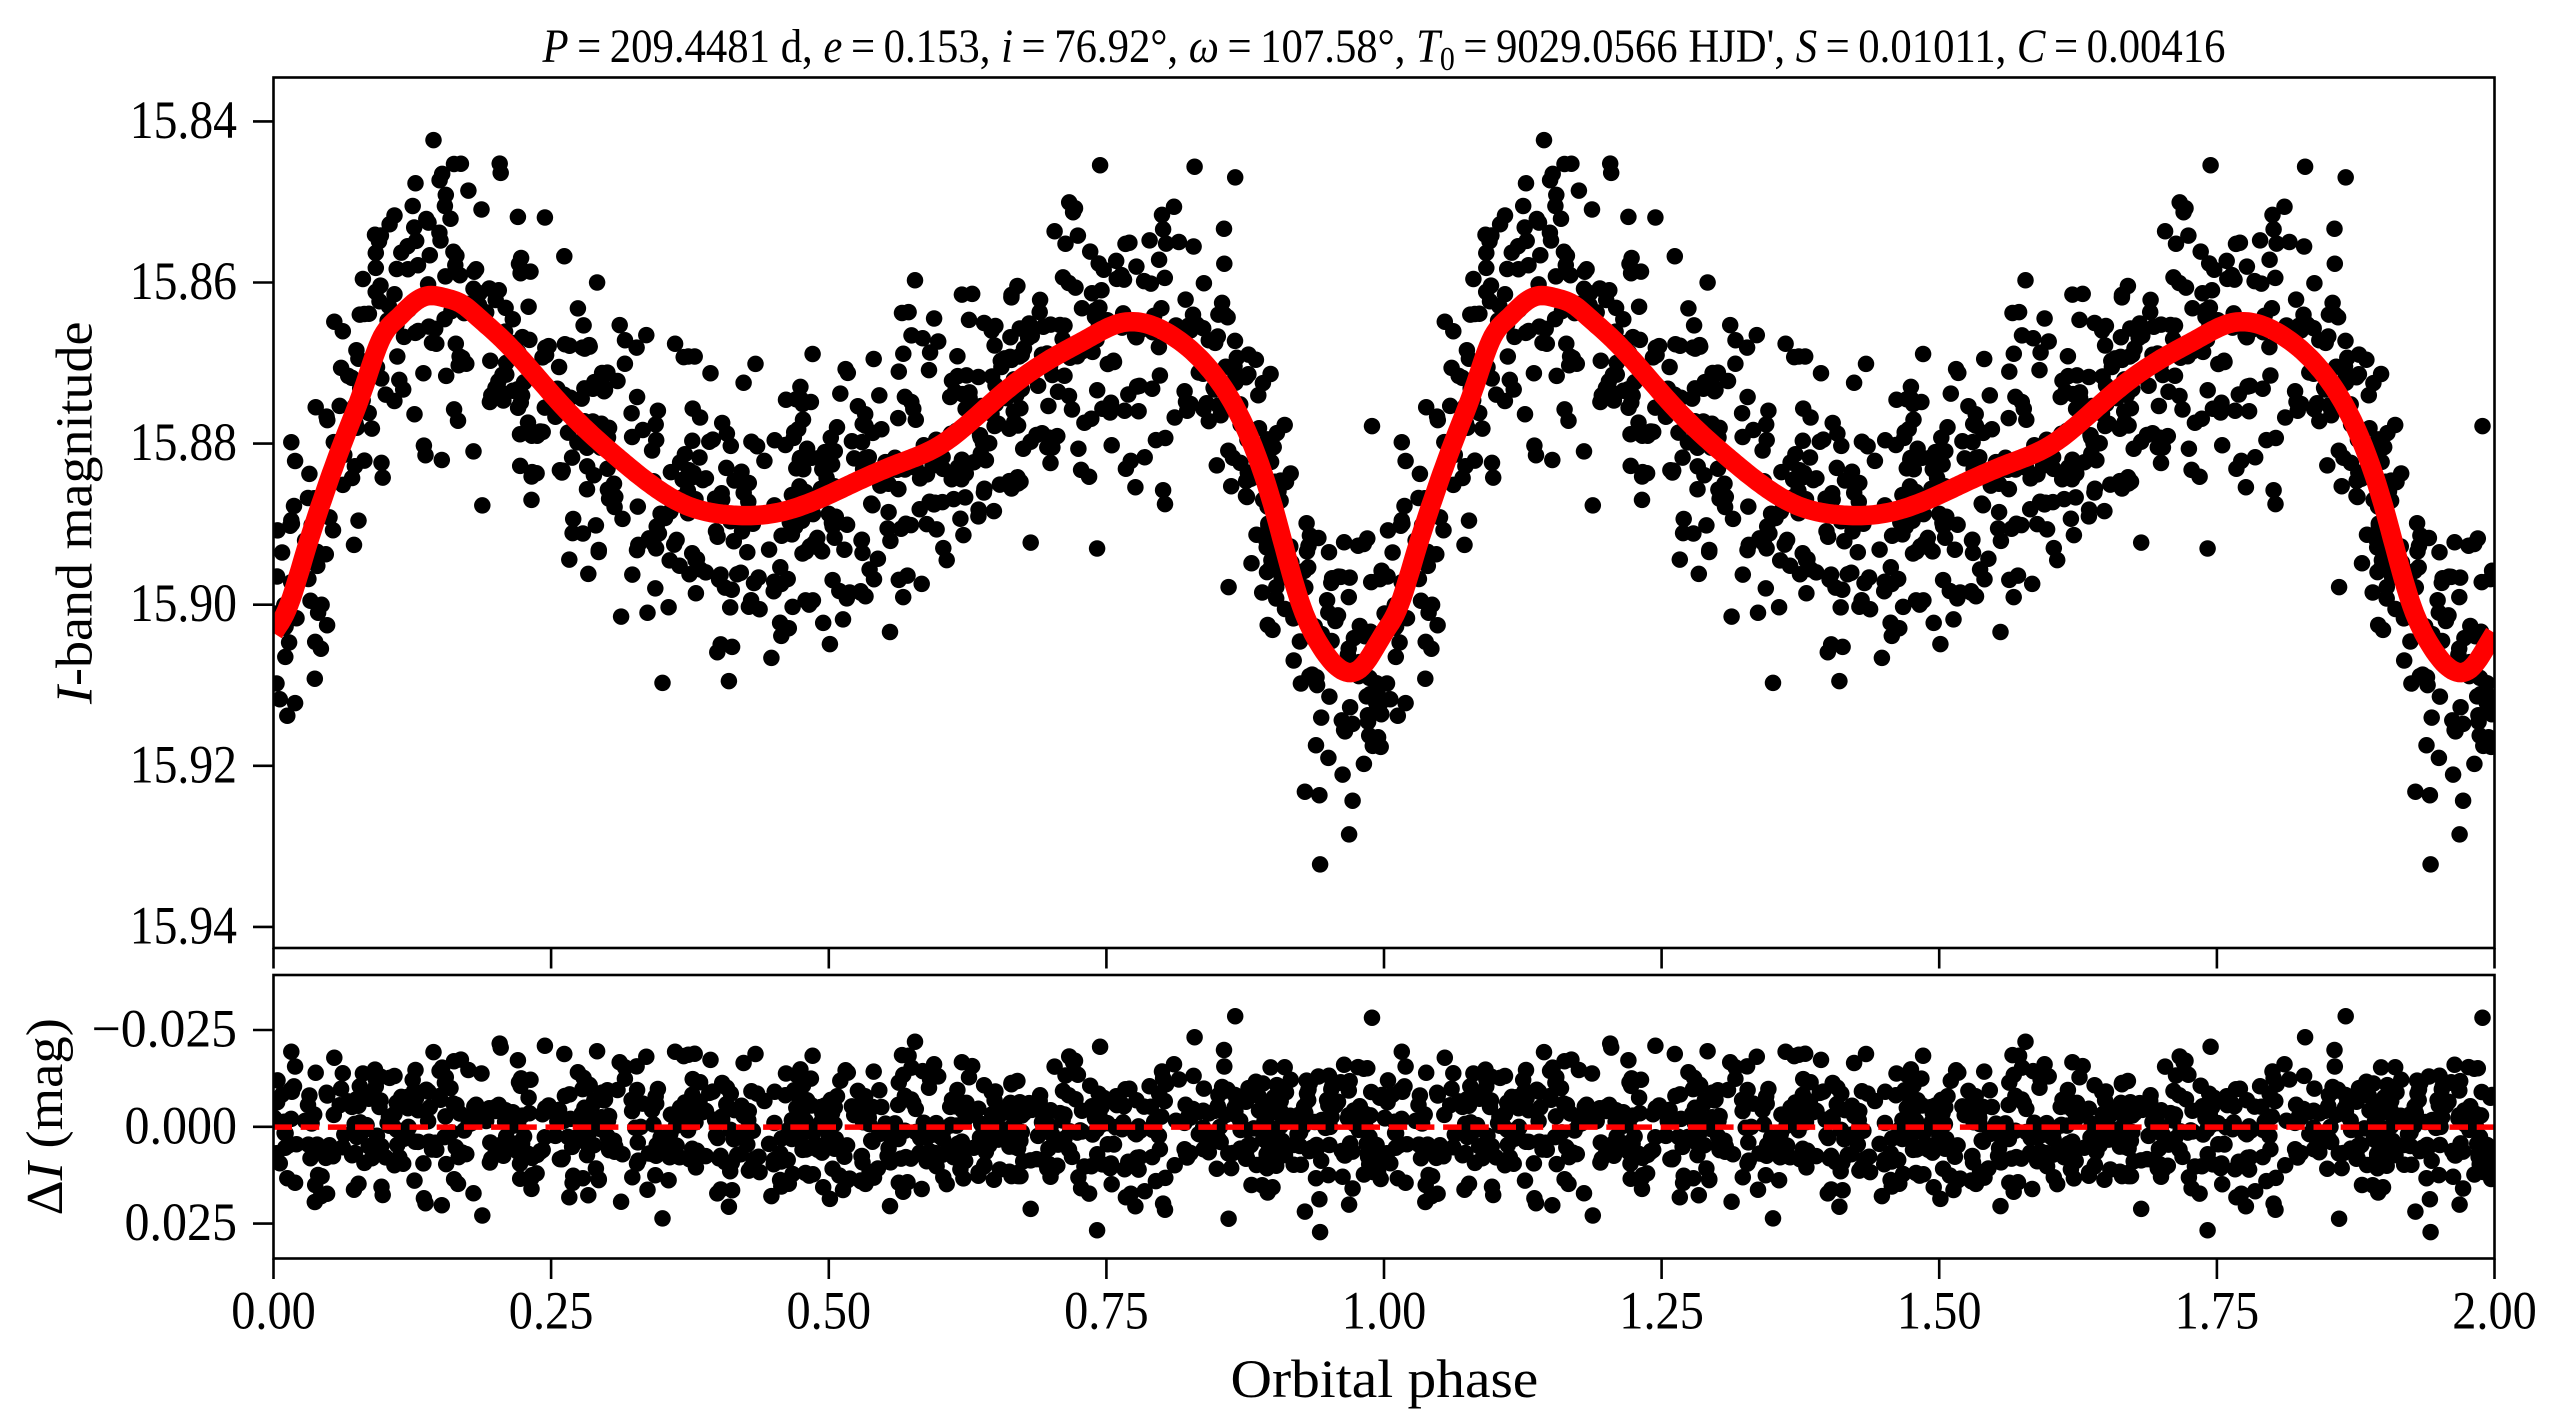 The width and height of the screenshot is (2563, 1428). What do you see at coordinates (1939, 1311) in the screenshot?
I see `svg-text: 1.50` at bounding box center [1939, 1311].